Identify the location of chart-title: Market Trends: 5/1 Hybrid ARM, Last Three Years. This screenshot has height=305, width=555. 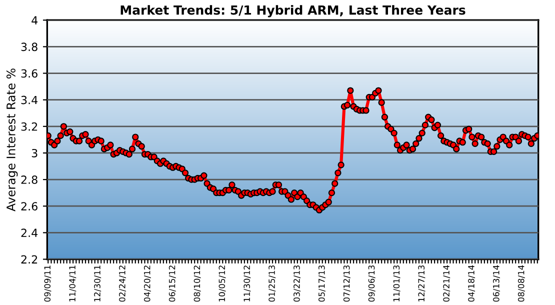
(293, 11).